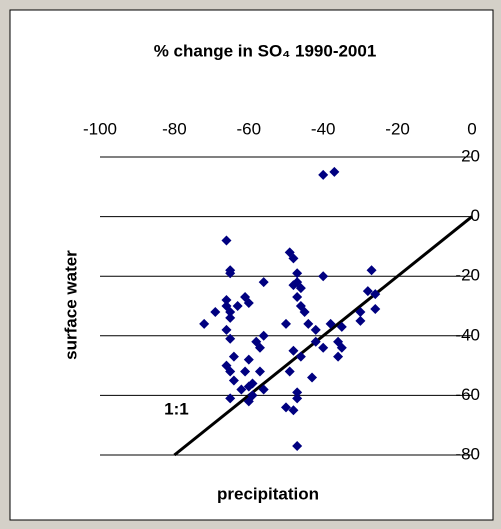 The image size is (501, 529). I want to click on x-tick-label: -40, so click(323, 128).